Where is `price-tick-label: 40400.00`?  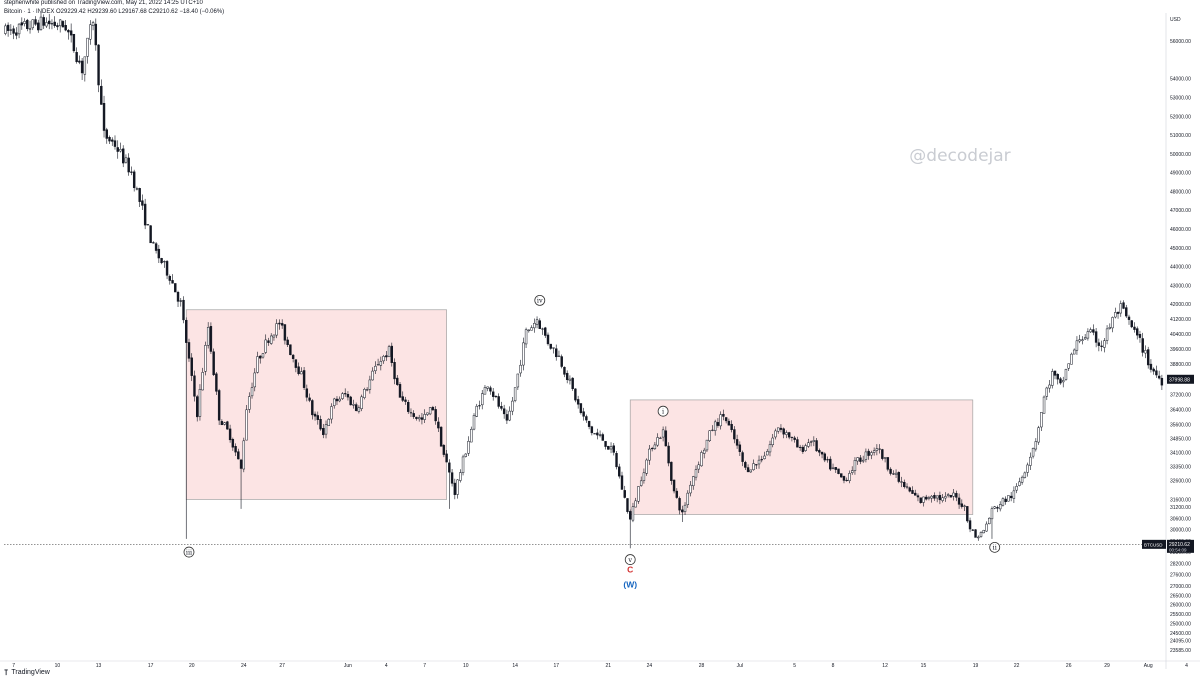 price-tick-label: 40400.00 is located at coordinates (1180, 335).